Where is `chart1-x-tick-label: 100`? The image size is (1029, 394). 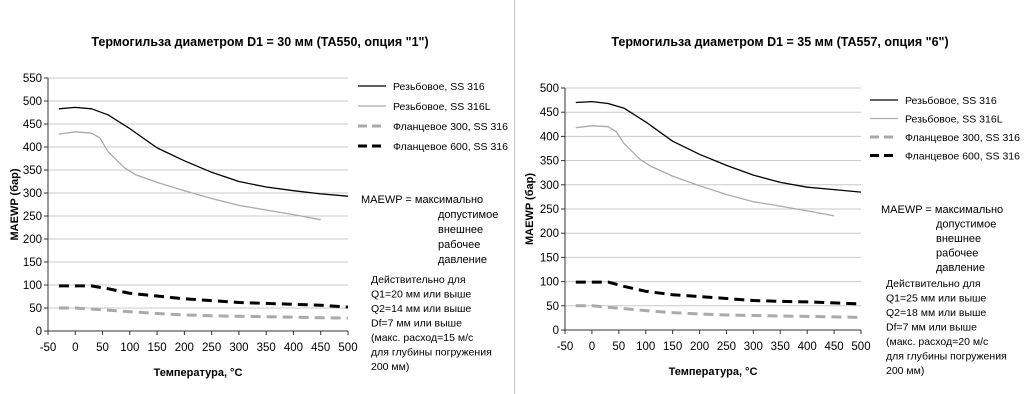 chart1-x-tick-label: 100 is located at coordinates (129, 348).